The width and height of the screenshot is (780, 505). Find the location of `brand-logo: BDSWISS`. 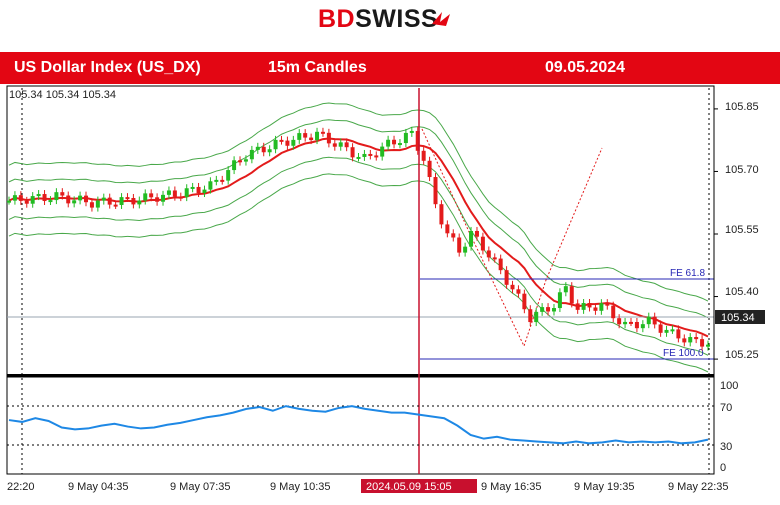

brand-logo: BDSWISS is located at coordinates (390, 22).